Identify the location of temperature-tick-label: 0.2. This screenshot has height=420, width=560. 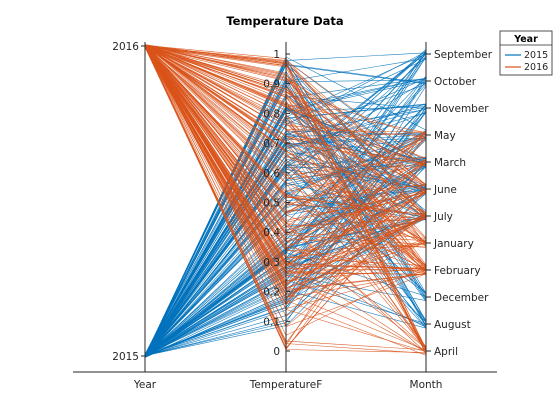
(271, 293).